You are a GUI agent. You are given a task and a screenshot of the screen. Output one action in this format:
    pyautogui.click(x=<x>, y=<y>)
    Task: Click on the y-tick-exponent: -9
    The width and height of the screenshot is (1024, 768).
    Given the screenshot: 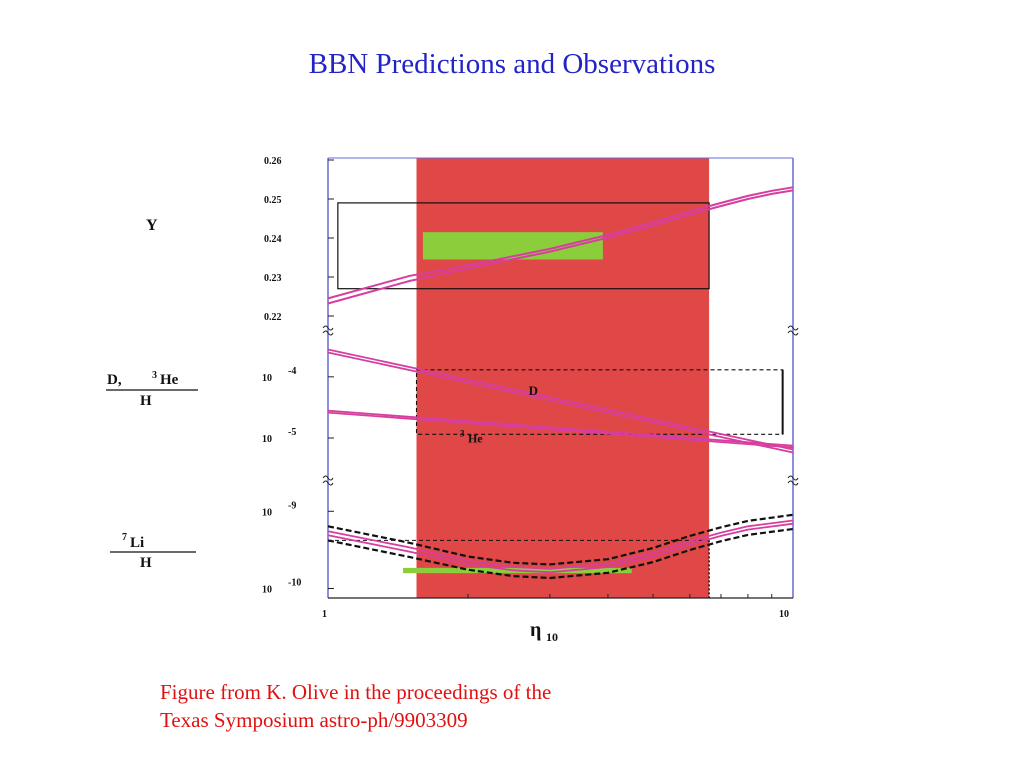 What is the action you would take?
    pyautogui.click(x=292, y=505)
    